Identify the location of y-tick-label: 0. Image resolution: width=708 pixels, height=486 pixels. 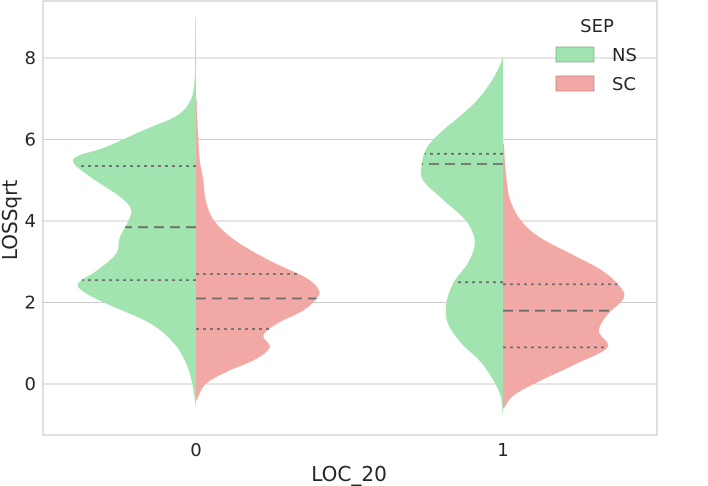
(30, 384).